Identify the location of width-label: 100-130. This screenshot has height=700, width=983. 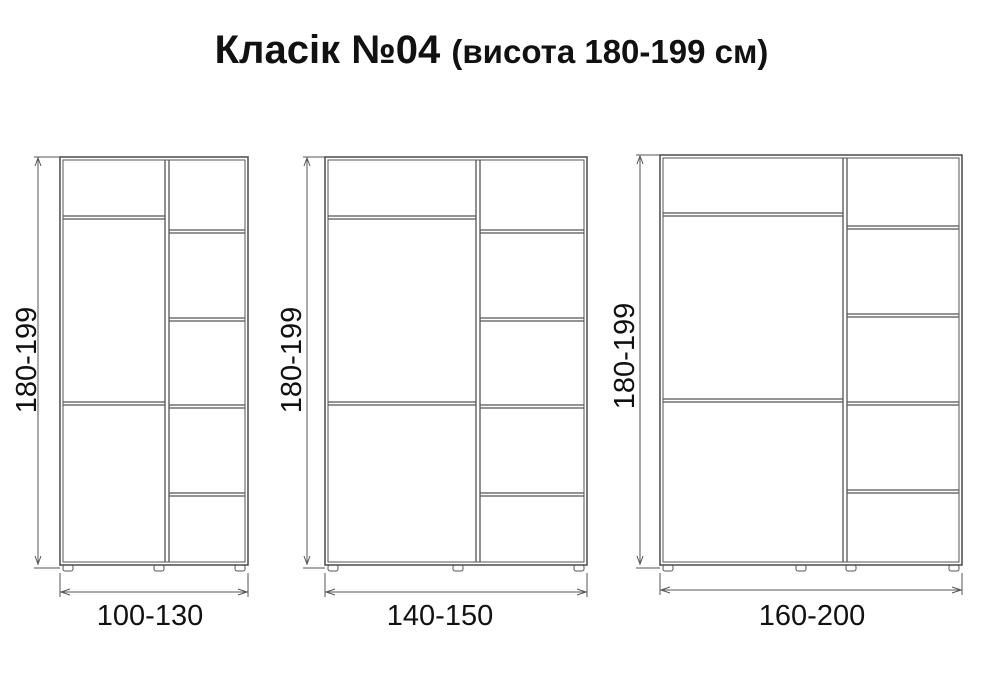
(150, 616).